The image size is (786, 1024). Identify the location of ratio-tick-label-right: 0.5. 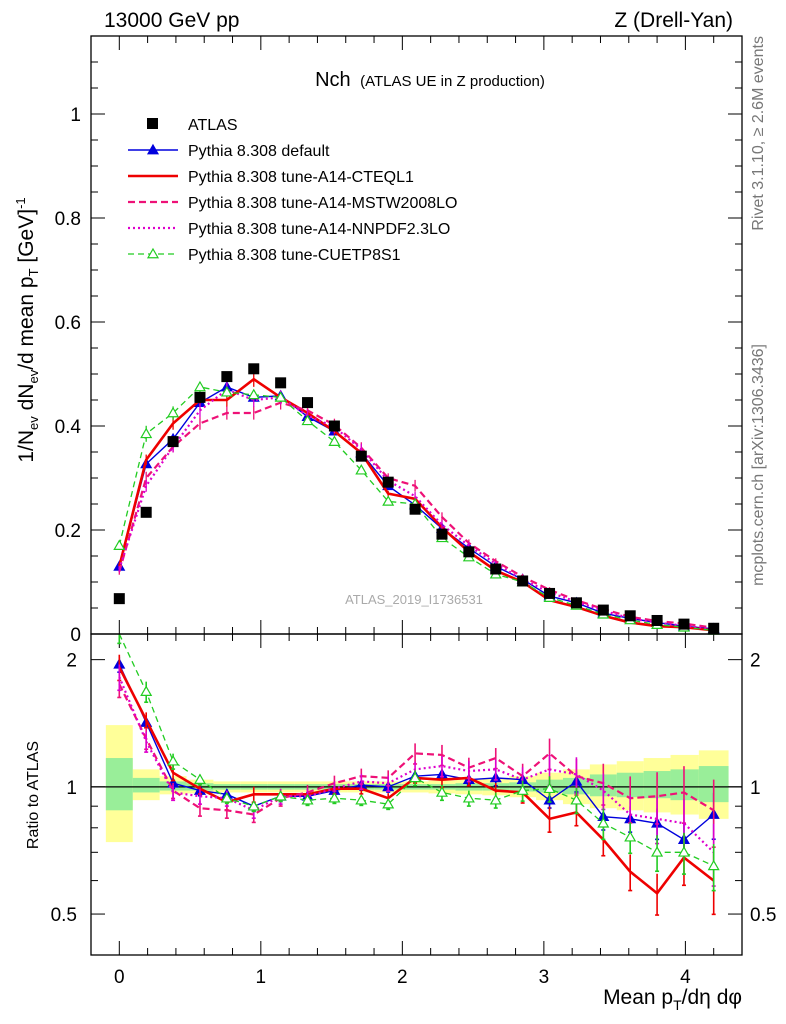
(763, 915).